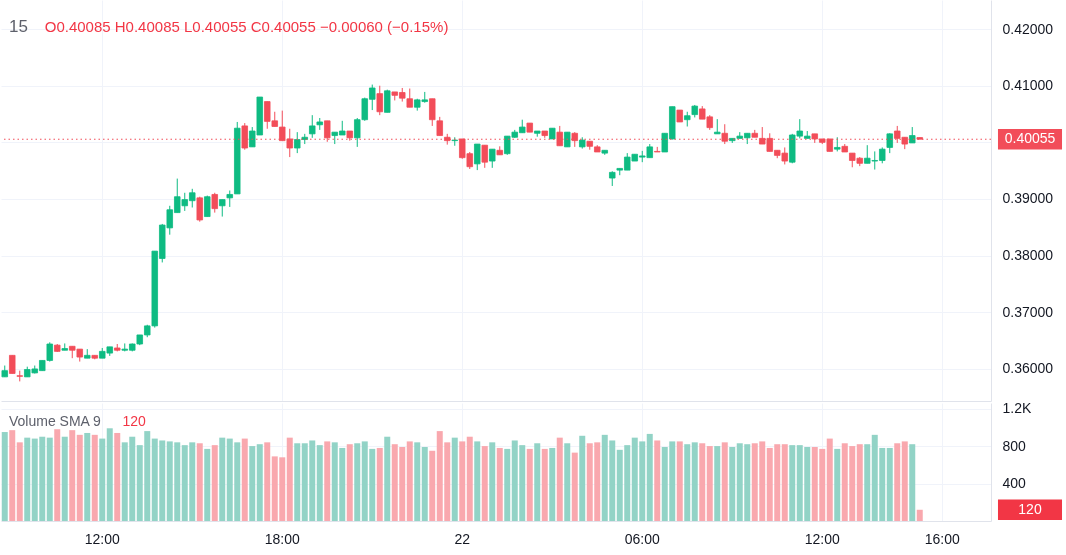 The height and width of the screenshot is (555, 1066). What do you see at coordinates (246, 26) in the screenshot?
I see `text: O0.40085 H0.40085 L0.40055 C0.40055 −0.00060 (−0.15%)` at bounding box center [246, 26].